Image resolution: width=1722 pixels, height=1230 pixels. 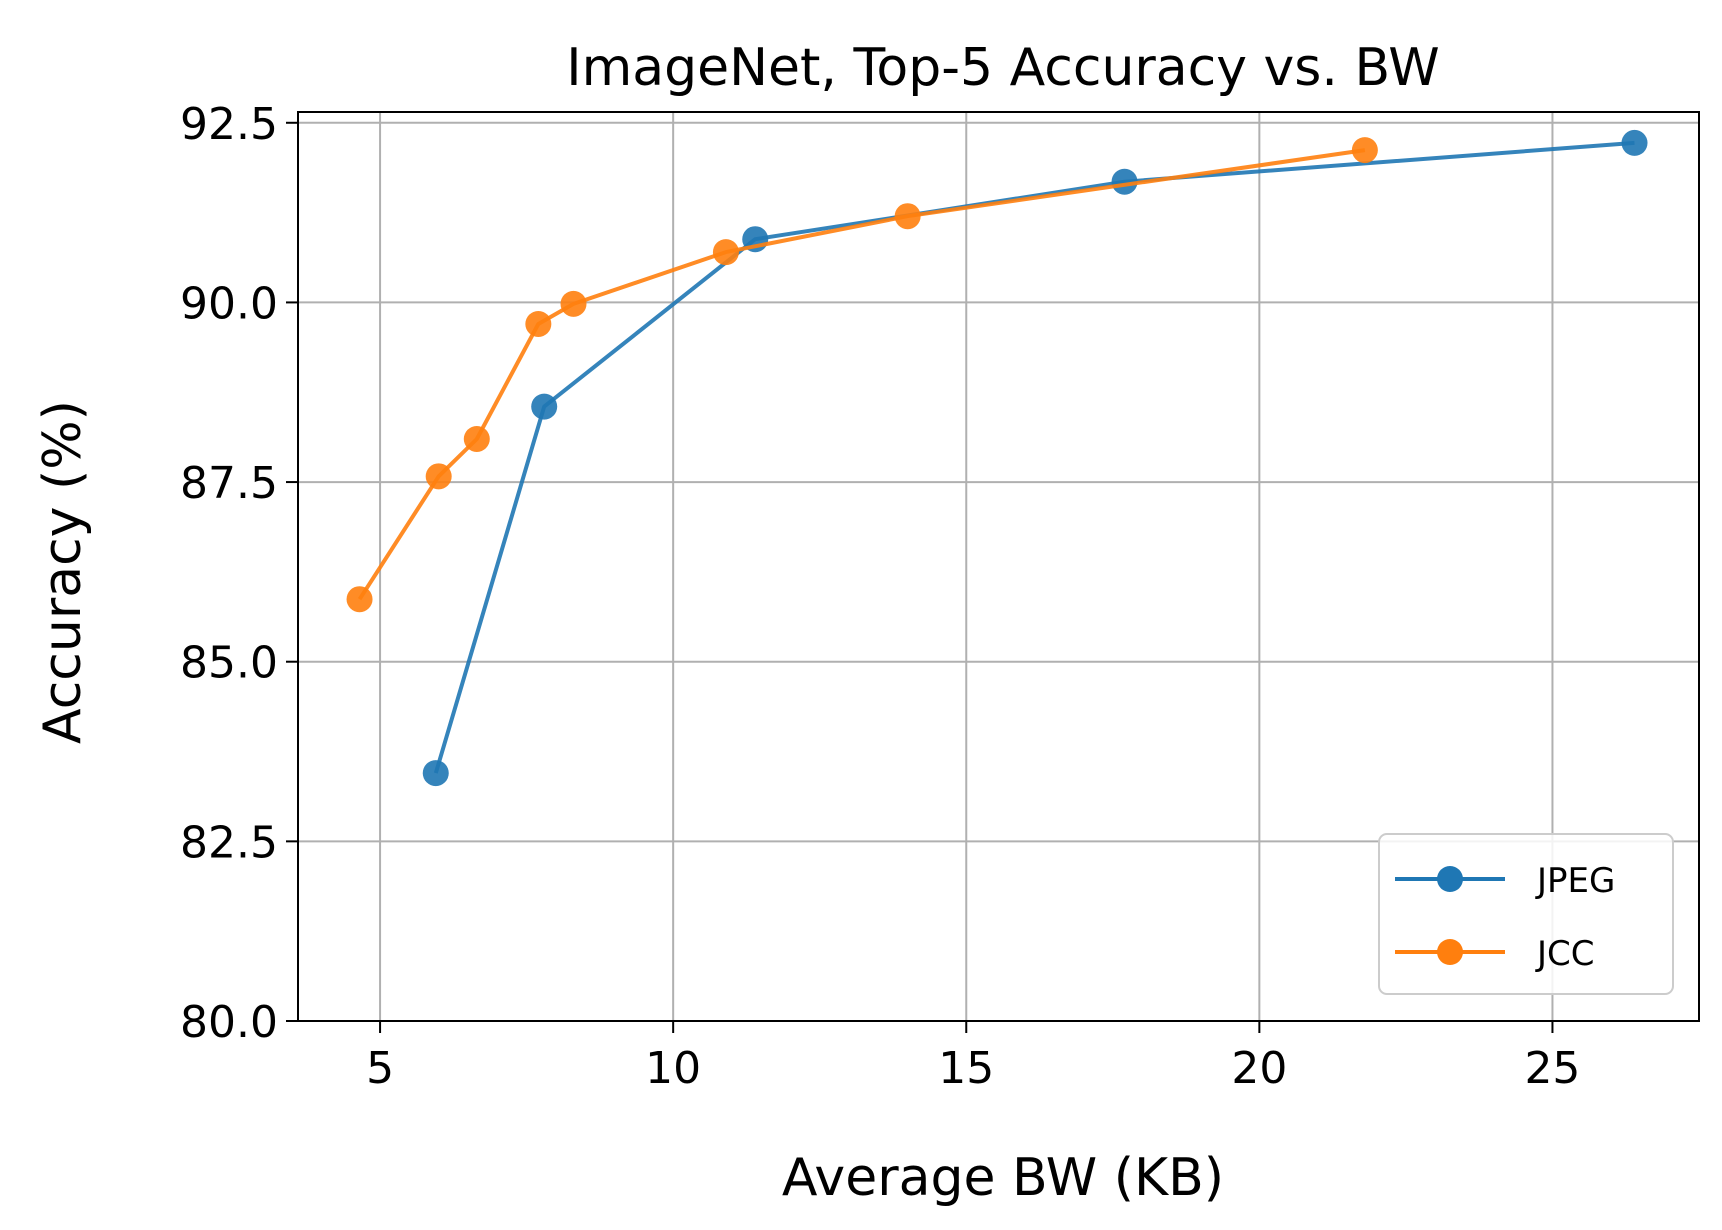 I want to click on x-tick-label: 20, so click(x=1259, y=1068).